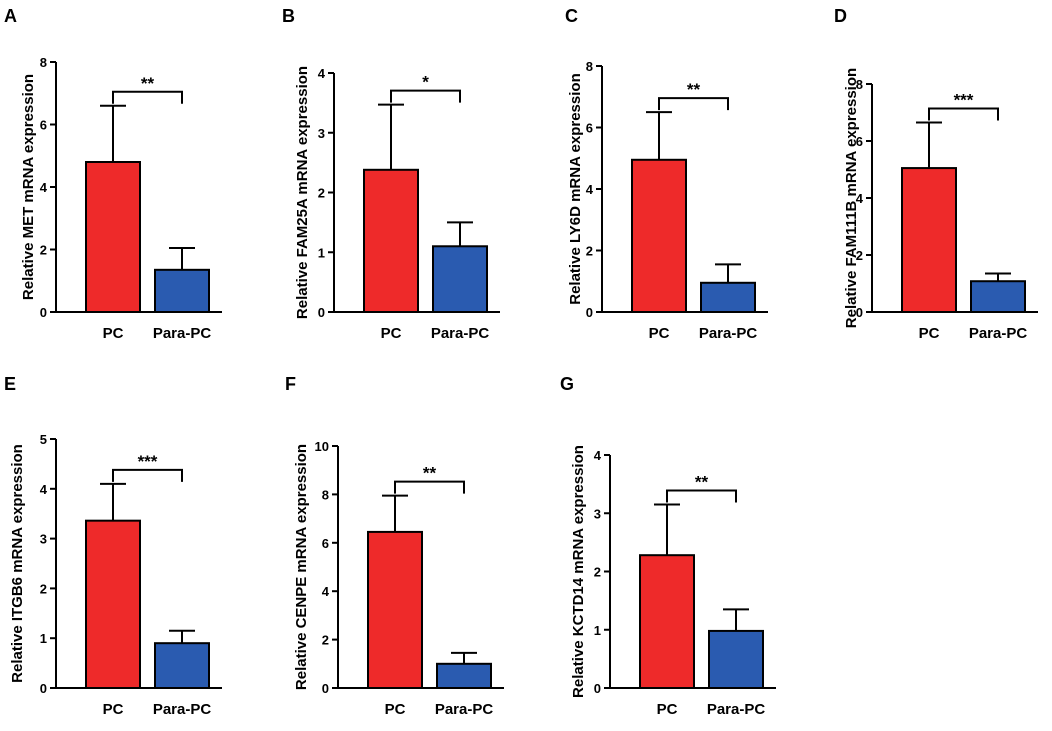 This screenshot has height=731, width=1052. What do you see at coordinates (575, 188) in the screenshot?
I see `y-axis-label: Relative LY6D mRNA expression` at bounding box center [575, 188].